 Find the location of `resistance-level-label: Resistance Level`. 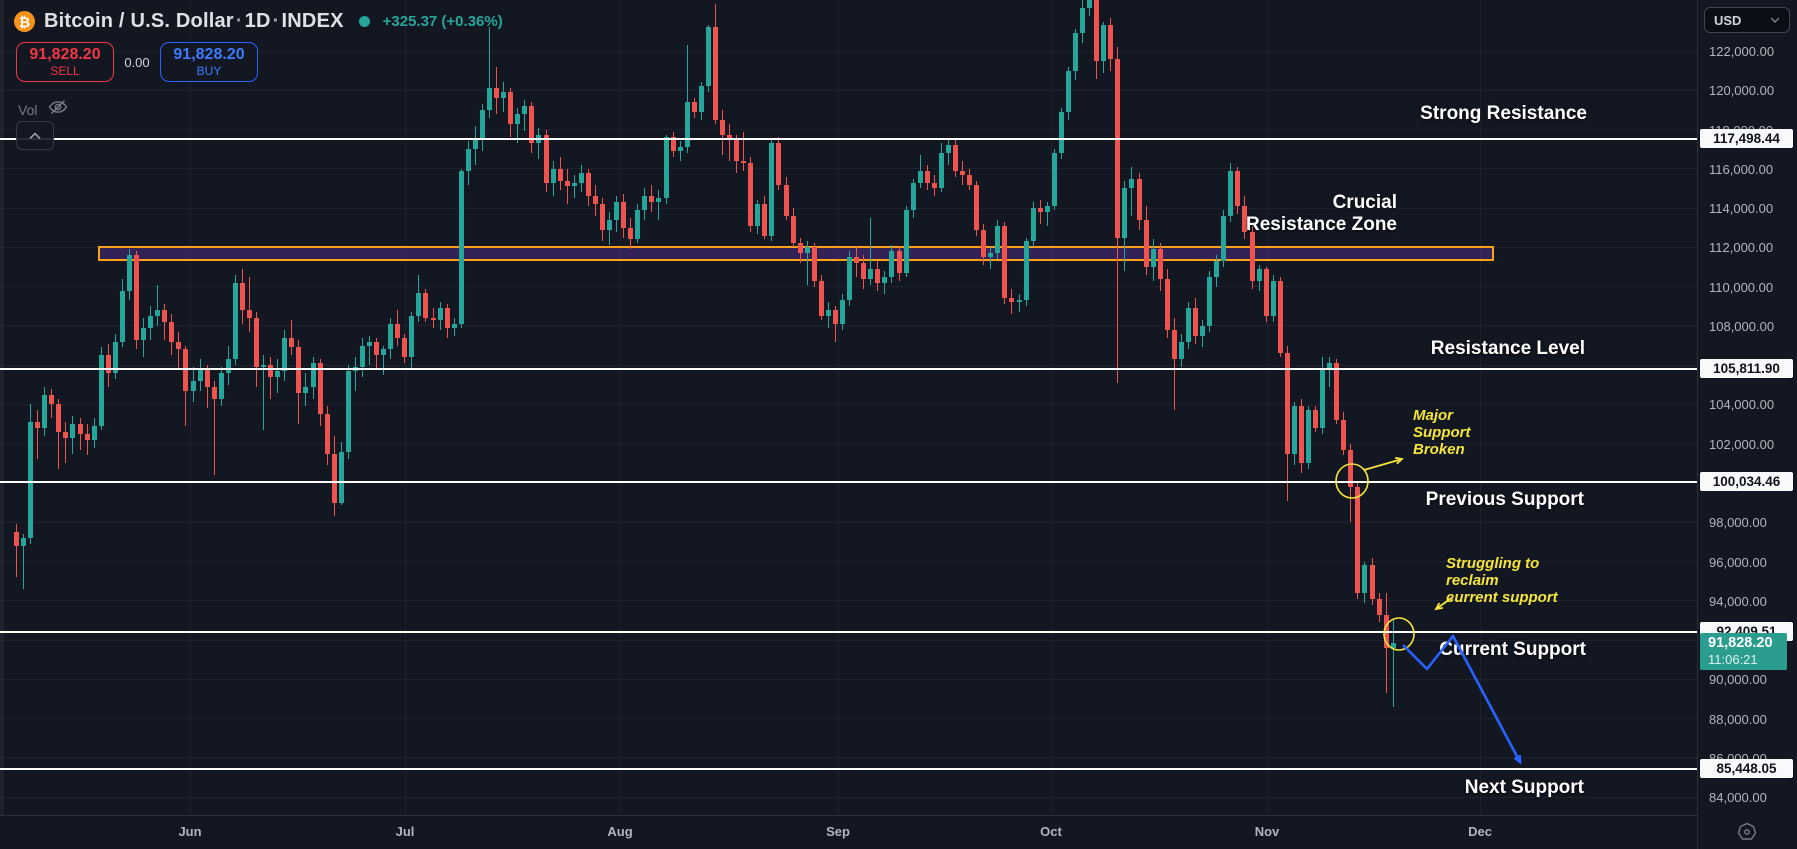

resistance-level-label: Resistance Level is located at coordinates (1507, 348).